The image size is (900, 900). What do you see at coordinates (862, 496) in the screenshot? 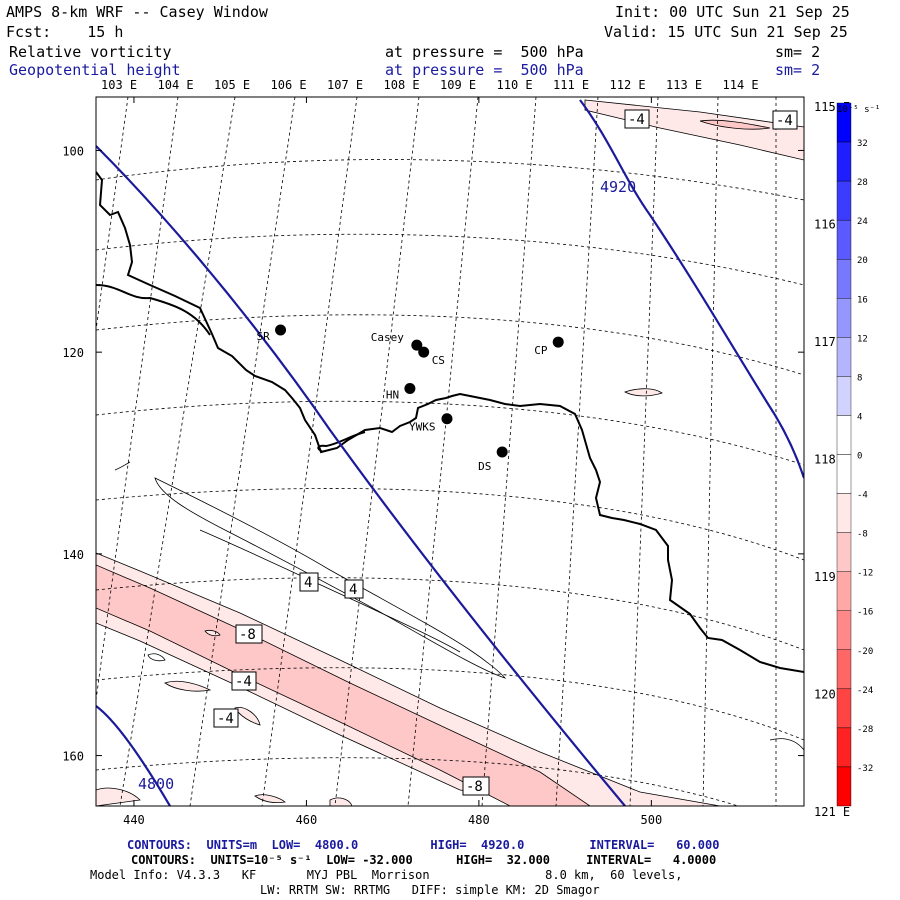
I see `colorbar-level-label: -4` at bounding box center [862, 496].